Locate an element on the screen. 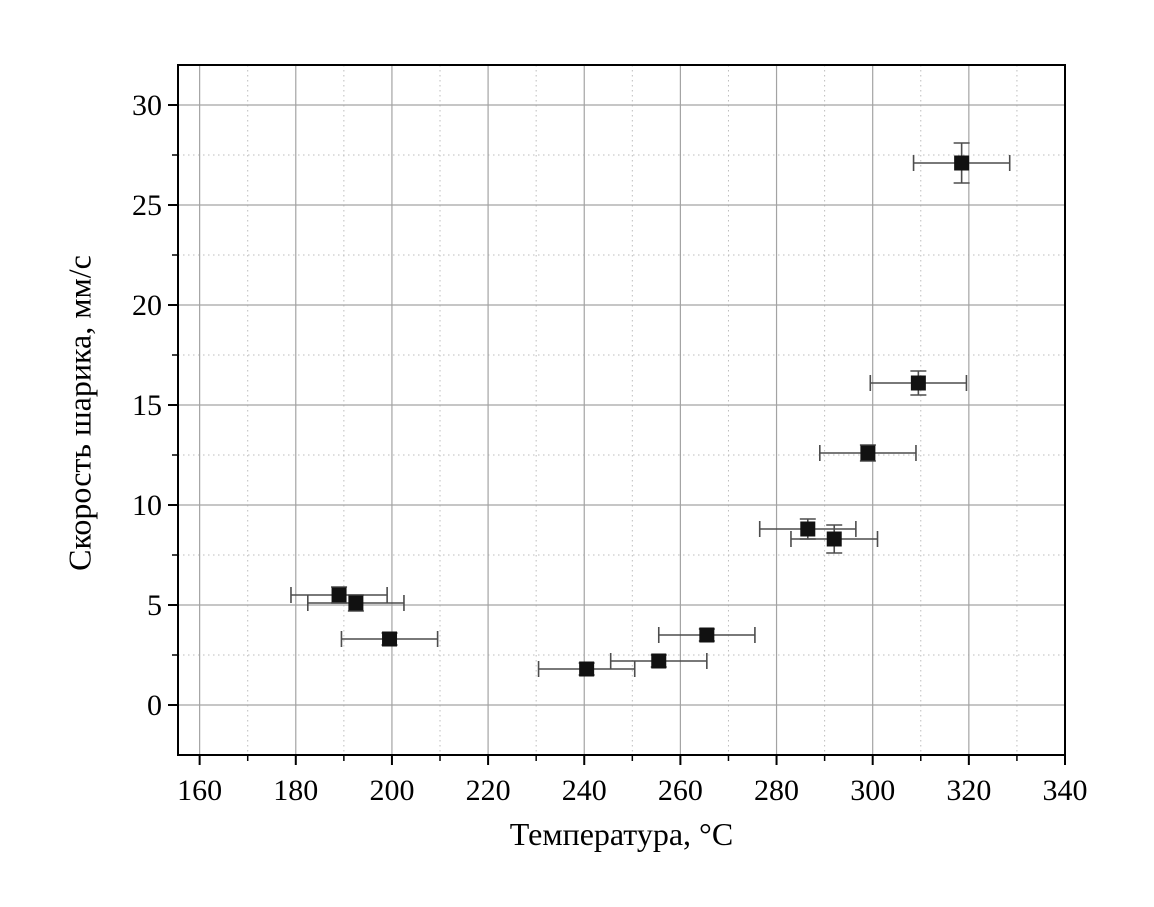 This screenshot has height=907, width=1154. y-tick-label: 15 is located at coordinates (147, 405).